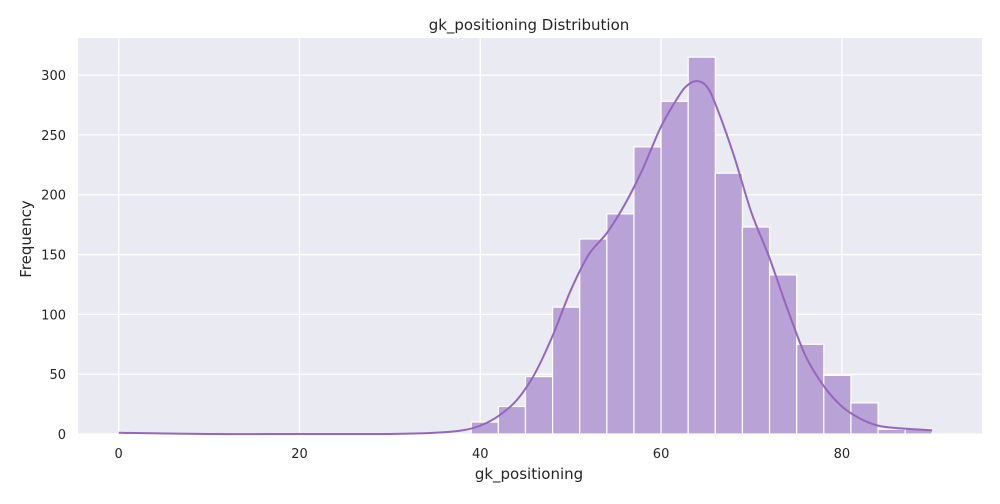 The height and width of the screenshot is (504, 1000). I want to click on x-tick-label: 20, so click(299, 454).